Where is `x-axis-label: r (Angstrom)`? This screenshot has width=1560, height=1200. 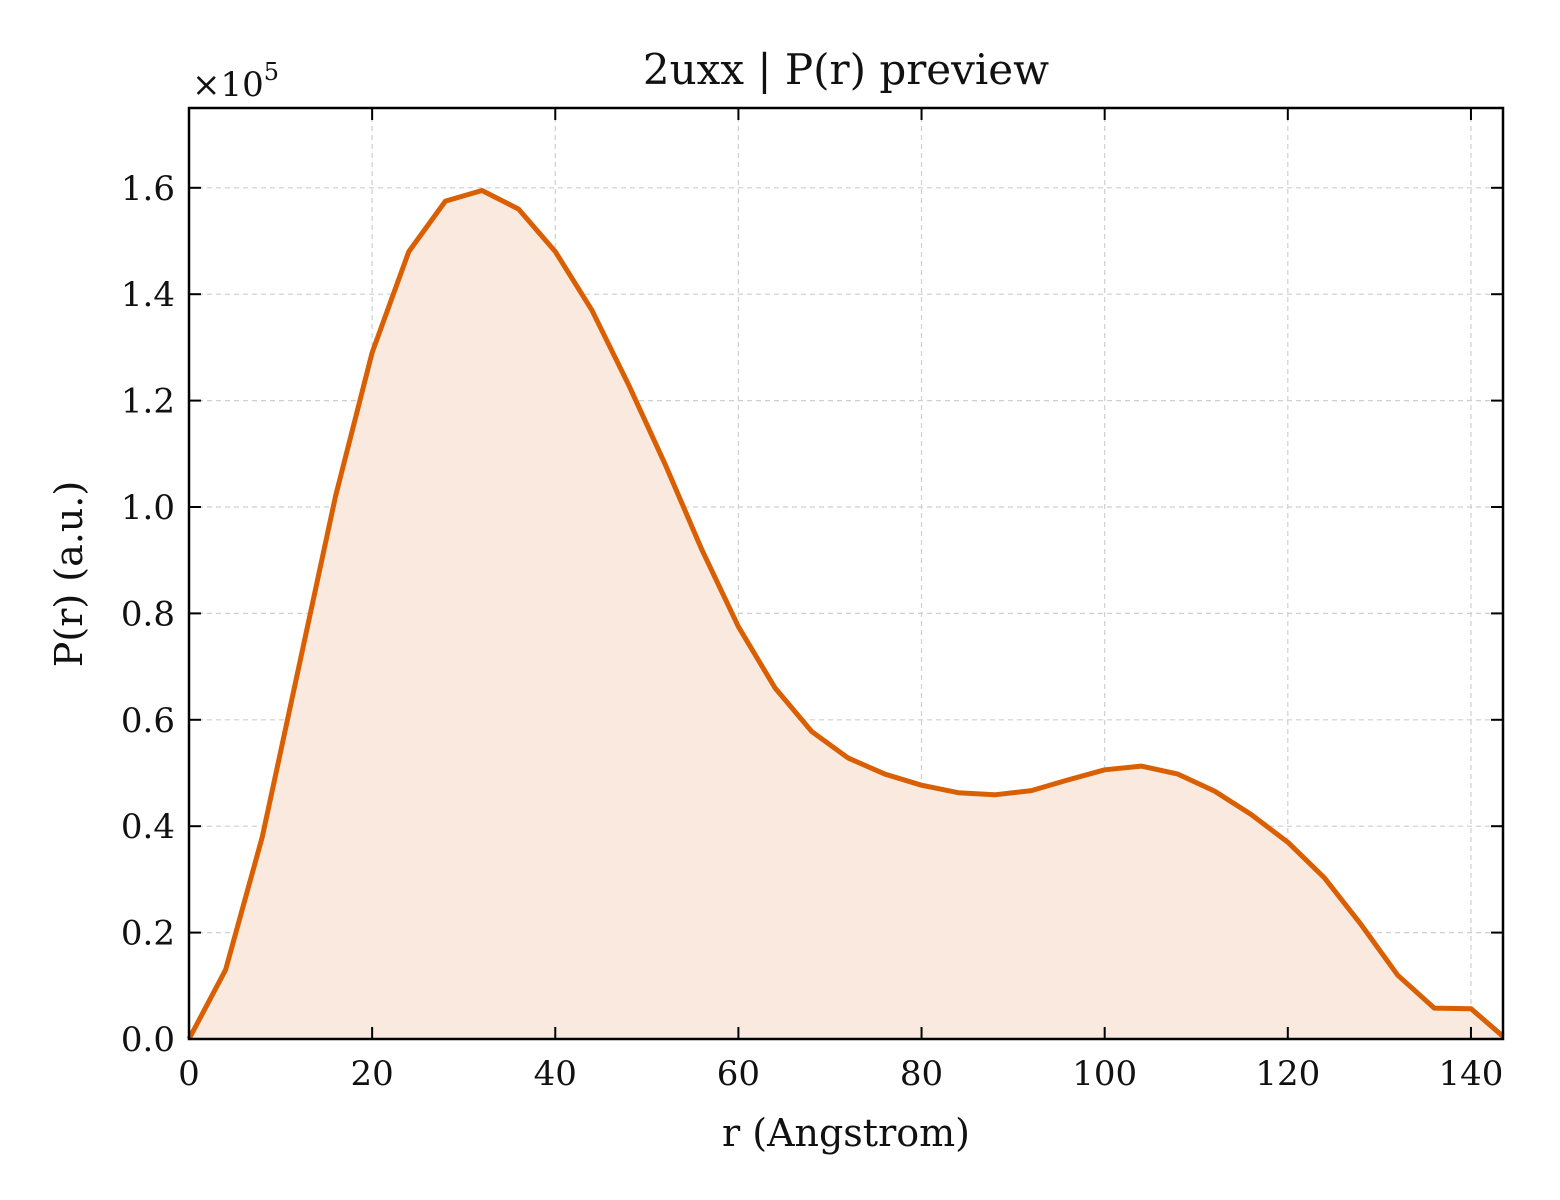
x-axis-label: r (Angstrom) is located at coordinates (846, 1133).